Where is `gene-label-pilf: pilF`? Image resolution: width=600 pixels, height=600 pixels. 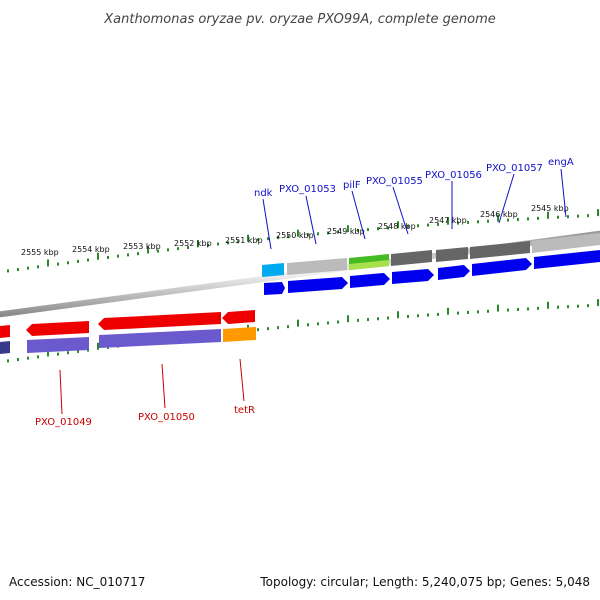
gene-label-pilf: pilF is located at coordinates (352, 185).